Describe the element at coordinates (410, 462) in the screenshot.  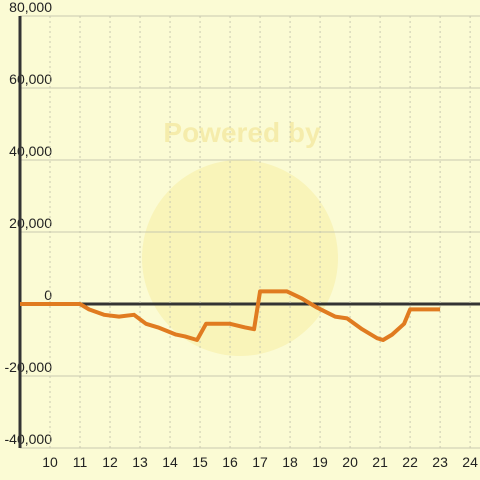
I see `x-tick-label: 22` at that location.